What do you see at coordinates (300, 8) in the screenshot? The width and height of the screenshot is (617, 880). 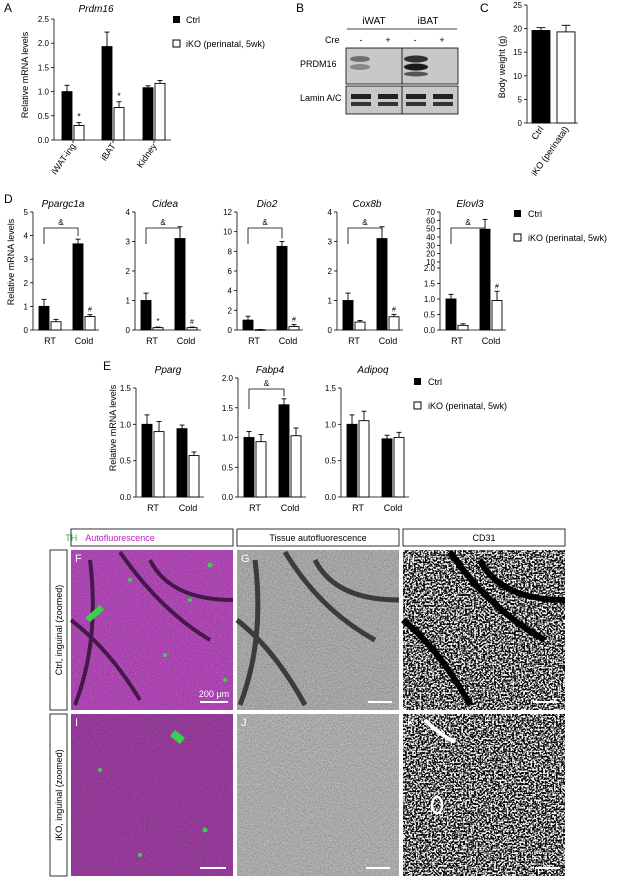 I see `panel-letter: B` at bounding box center [300, 8].